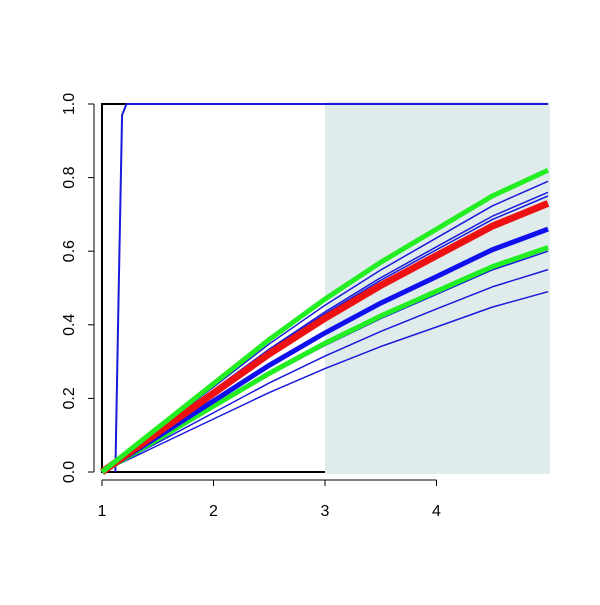 The height and width of the screenshot is (605, 600). I want to click on x-tick-label: 4, so click(436, 511).